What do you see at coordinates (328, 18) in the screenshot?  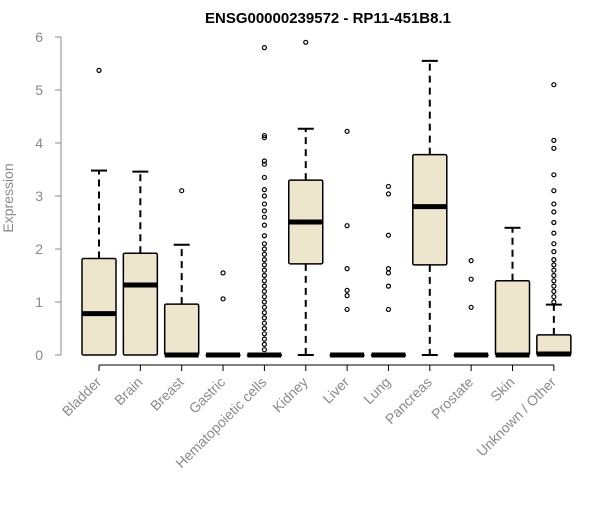 I see `chart-title: ENSG00000239572 - RP11-451B8.1` at bounding box center [328, 18].